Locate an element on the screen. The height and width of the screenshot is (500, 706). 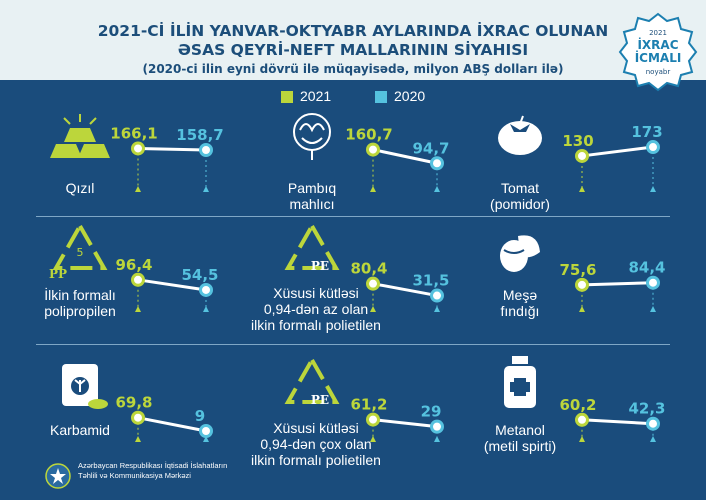
item-label: Qızıl is located at coordinates (80, 188).